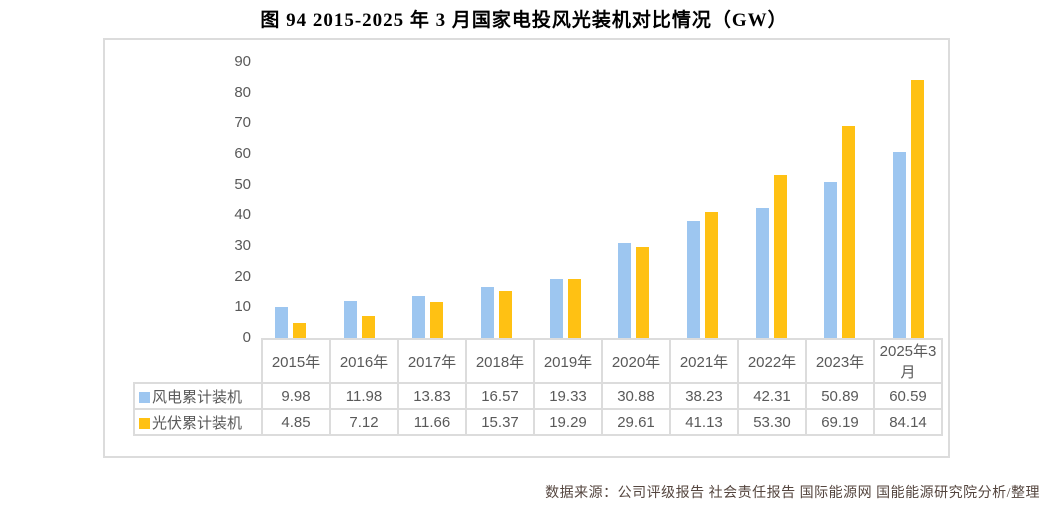 This screenshot has width=1048, height=506. Describe the element at coordinates (908, 396) in the screenshot. I see `table-value-cell: 60.59` at that location.